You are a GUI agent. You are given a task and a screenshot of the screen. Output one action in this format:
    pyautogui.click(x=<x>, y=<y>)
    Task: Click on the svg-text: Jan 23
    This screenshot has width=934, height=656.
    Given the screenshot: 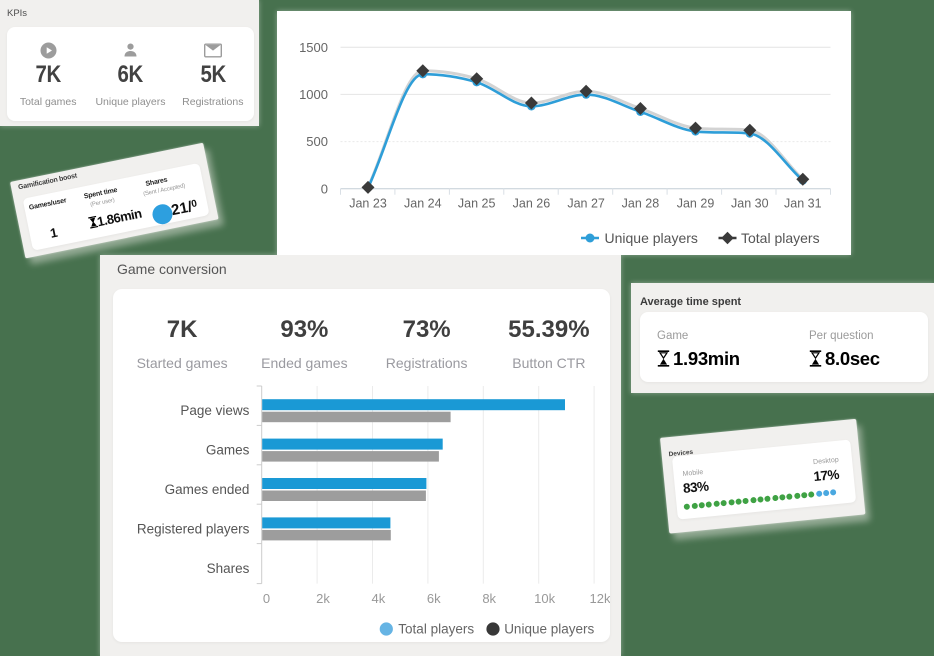 What is the action you would take?
    pyautogui.click(x=368, y=204)
    